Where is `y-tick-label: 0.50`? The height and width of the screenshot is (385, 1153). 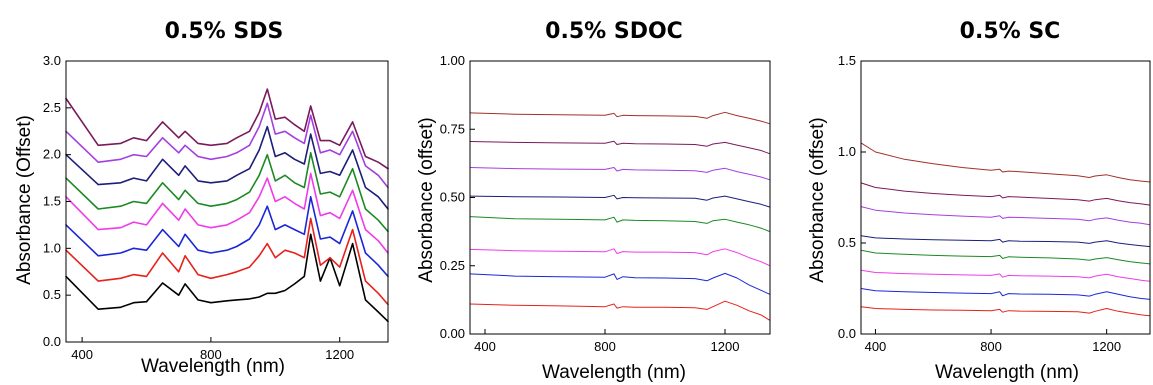
y-tick-label: 0.50 is located at coordinates (452, 197).